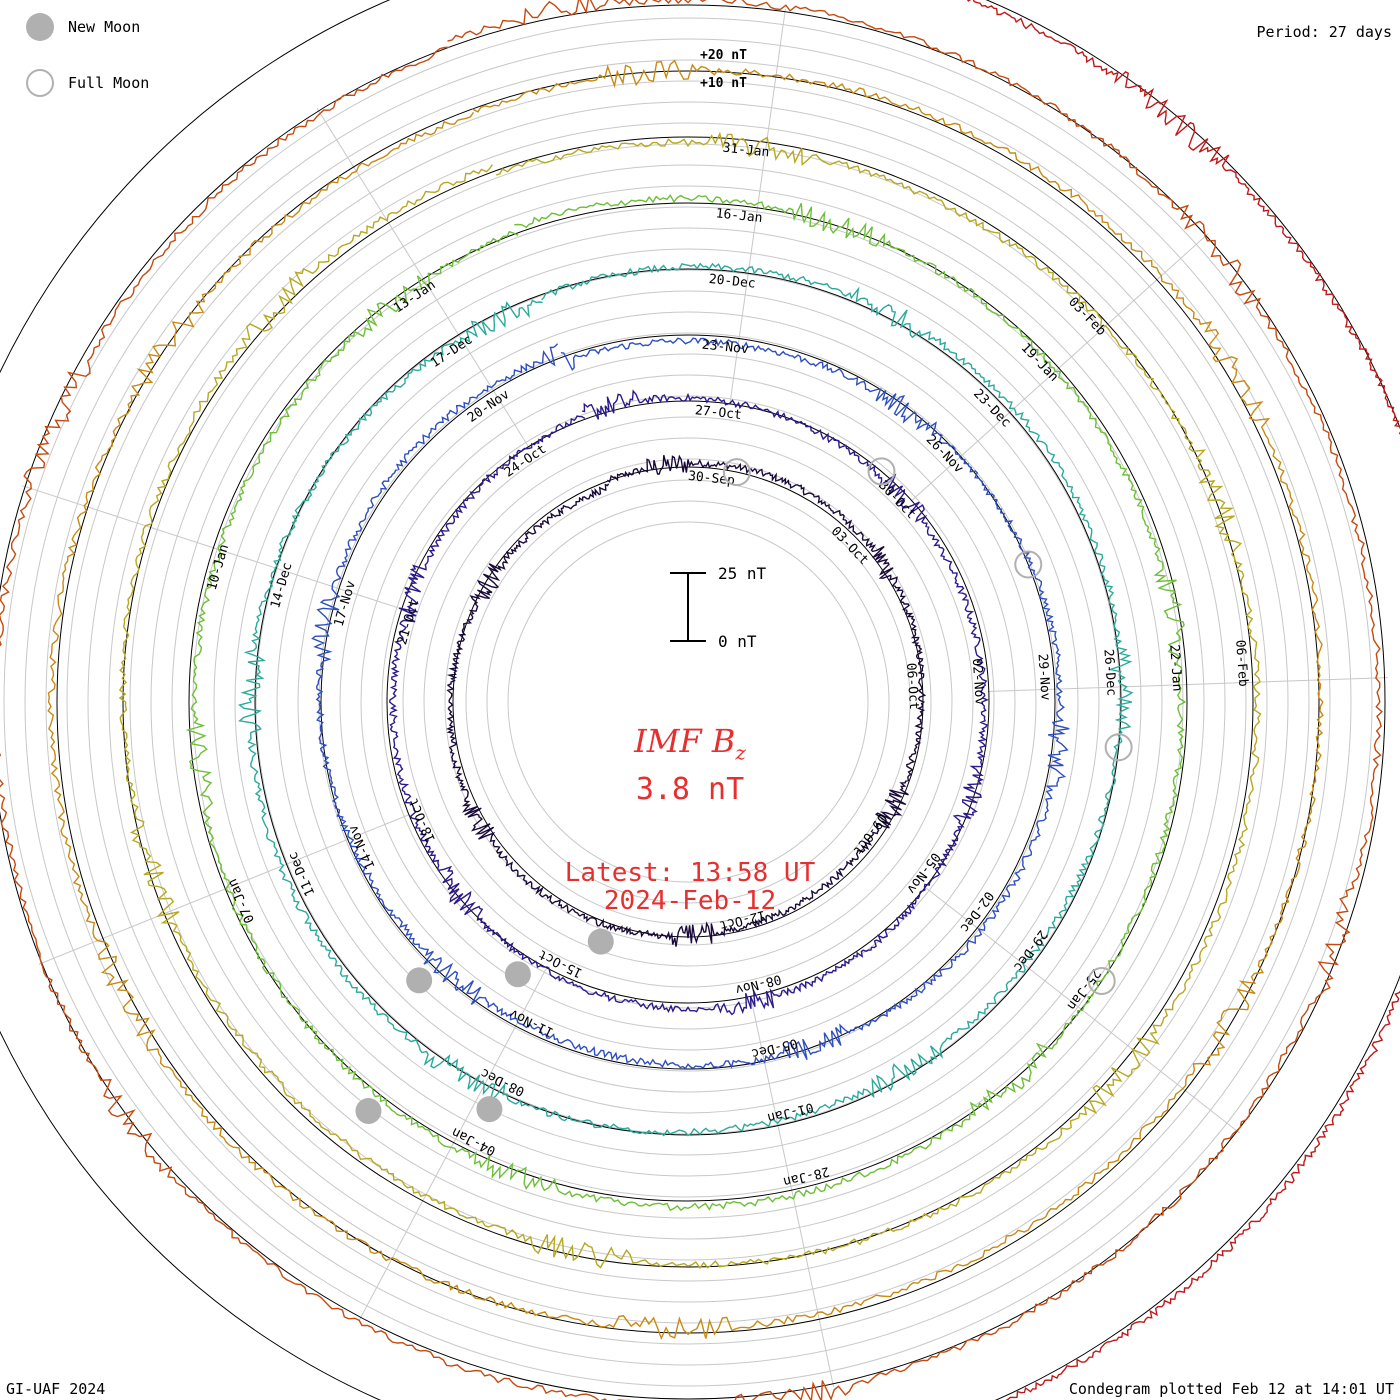 This screenshot has height=1400, width=1400. What do you see at coordinates (718, 413) in the screenshot?
I see `date-label: 27-Oct` at bounding box center [718, 413].